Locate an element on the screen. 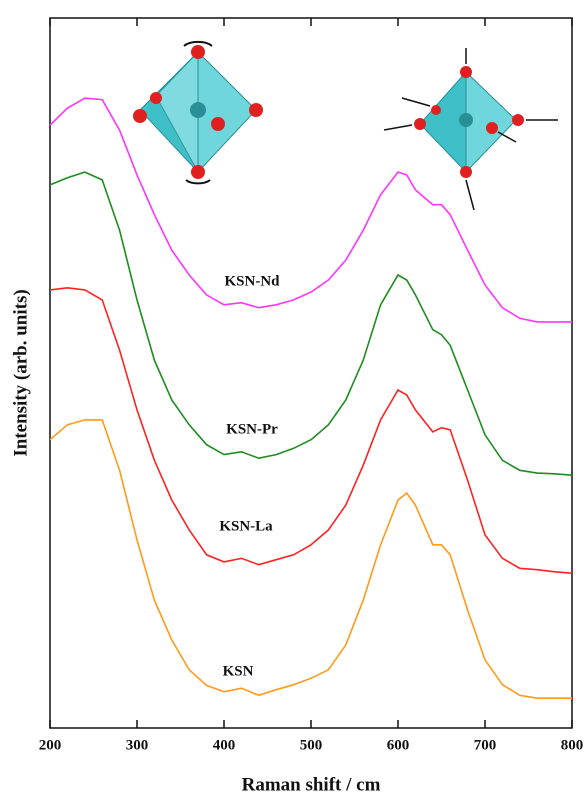 Image resolution: width=588 pixels, height=800 pixels. x-tick-label: 500 is located at coordinates (311, 745).